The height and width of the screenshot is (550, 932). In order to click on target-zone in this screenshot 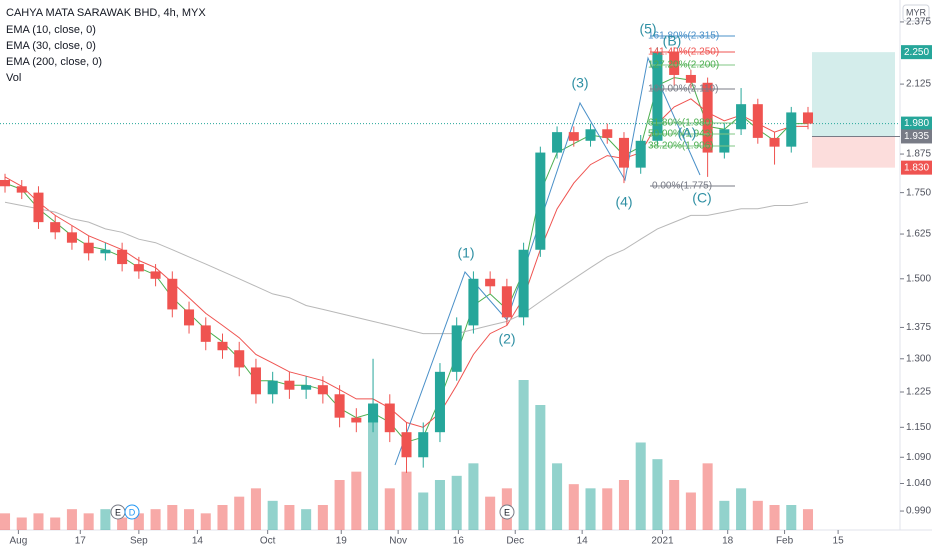, I will do `click(853, 94)`.